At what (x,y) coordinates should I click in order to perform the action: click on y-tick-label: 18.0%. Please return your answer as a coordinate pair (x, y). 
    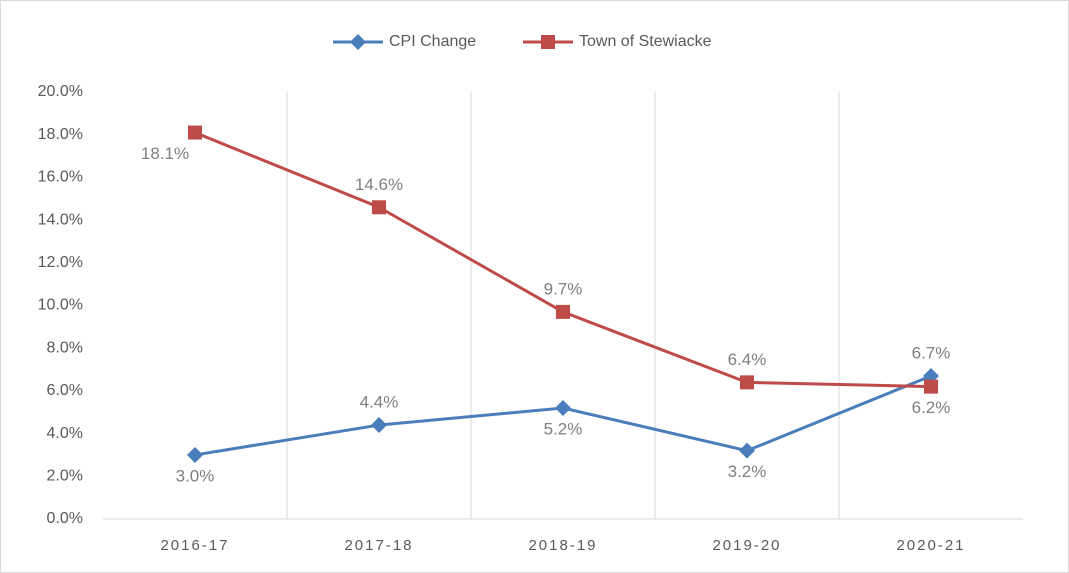
    Looking at the image, I should click on (60, 134).